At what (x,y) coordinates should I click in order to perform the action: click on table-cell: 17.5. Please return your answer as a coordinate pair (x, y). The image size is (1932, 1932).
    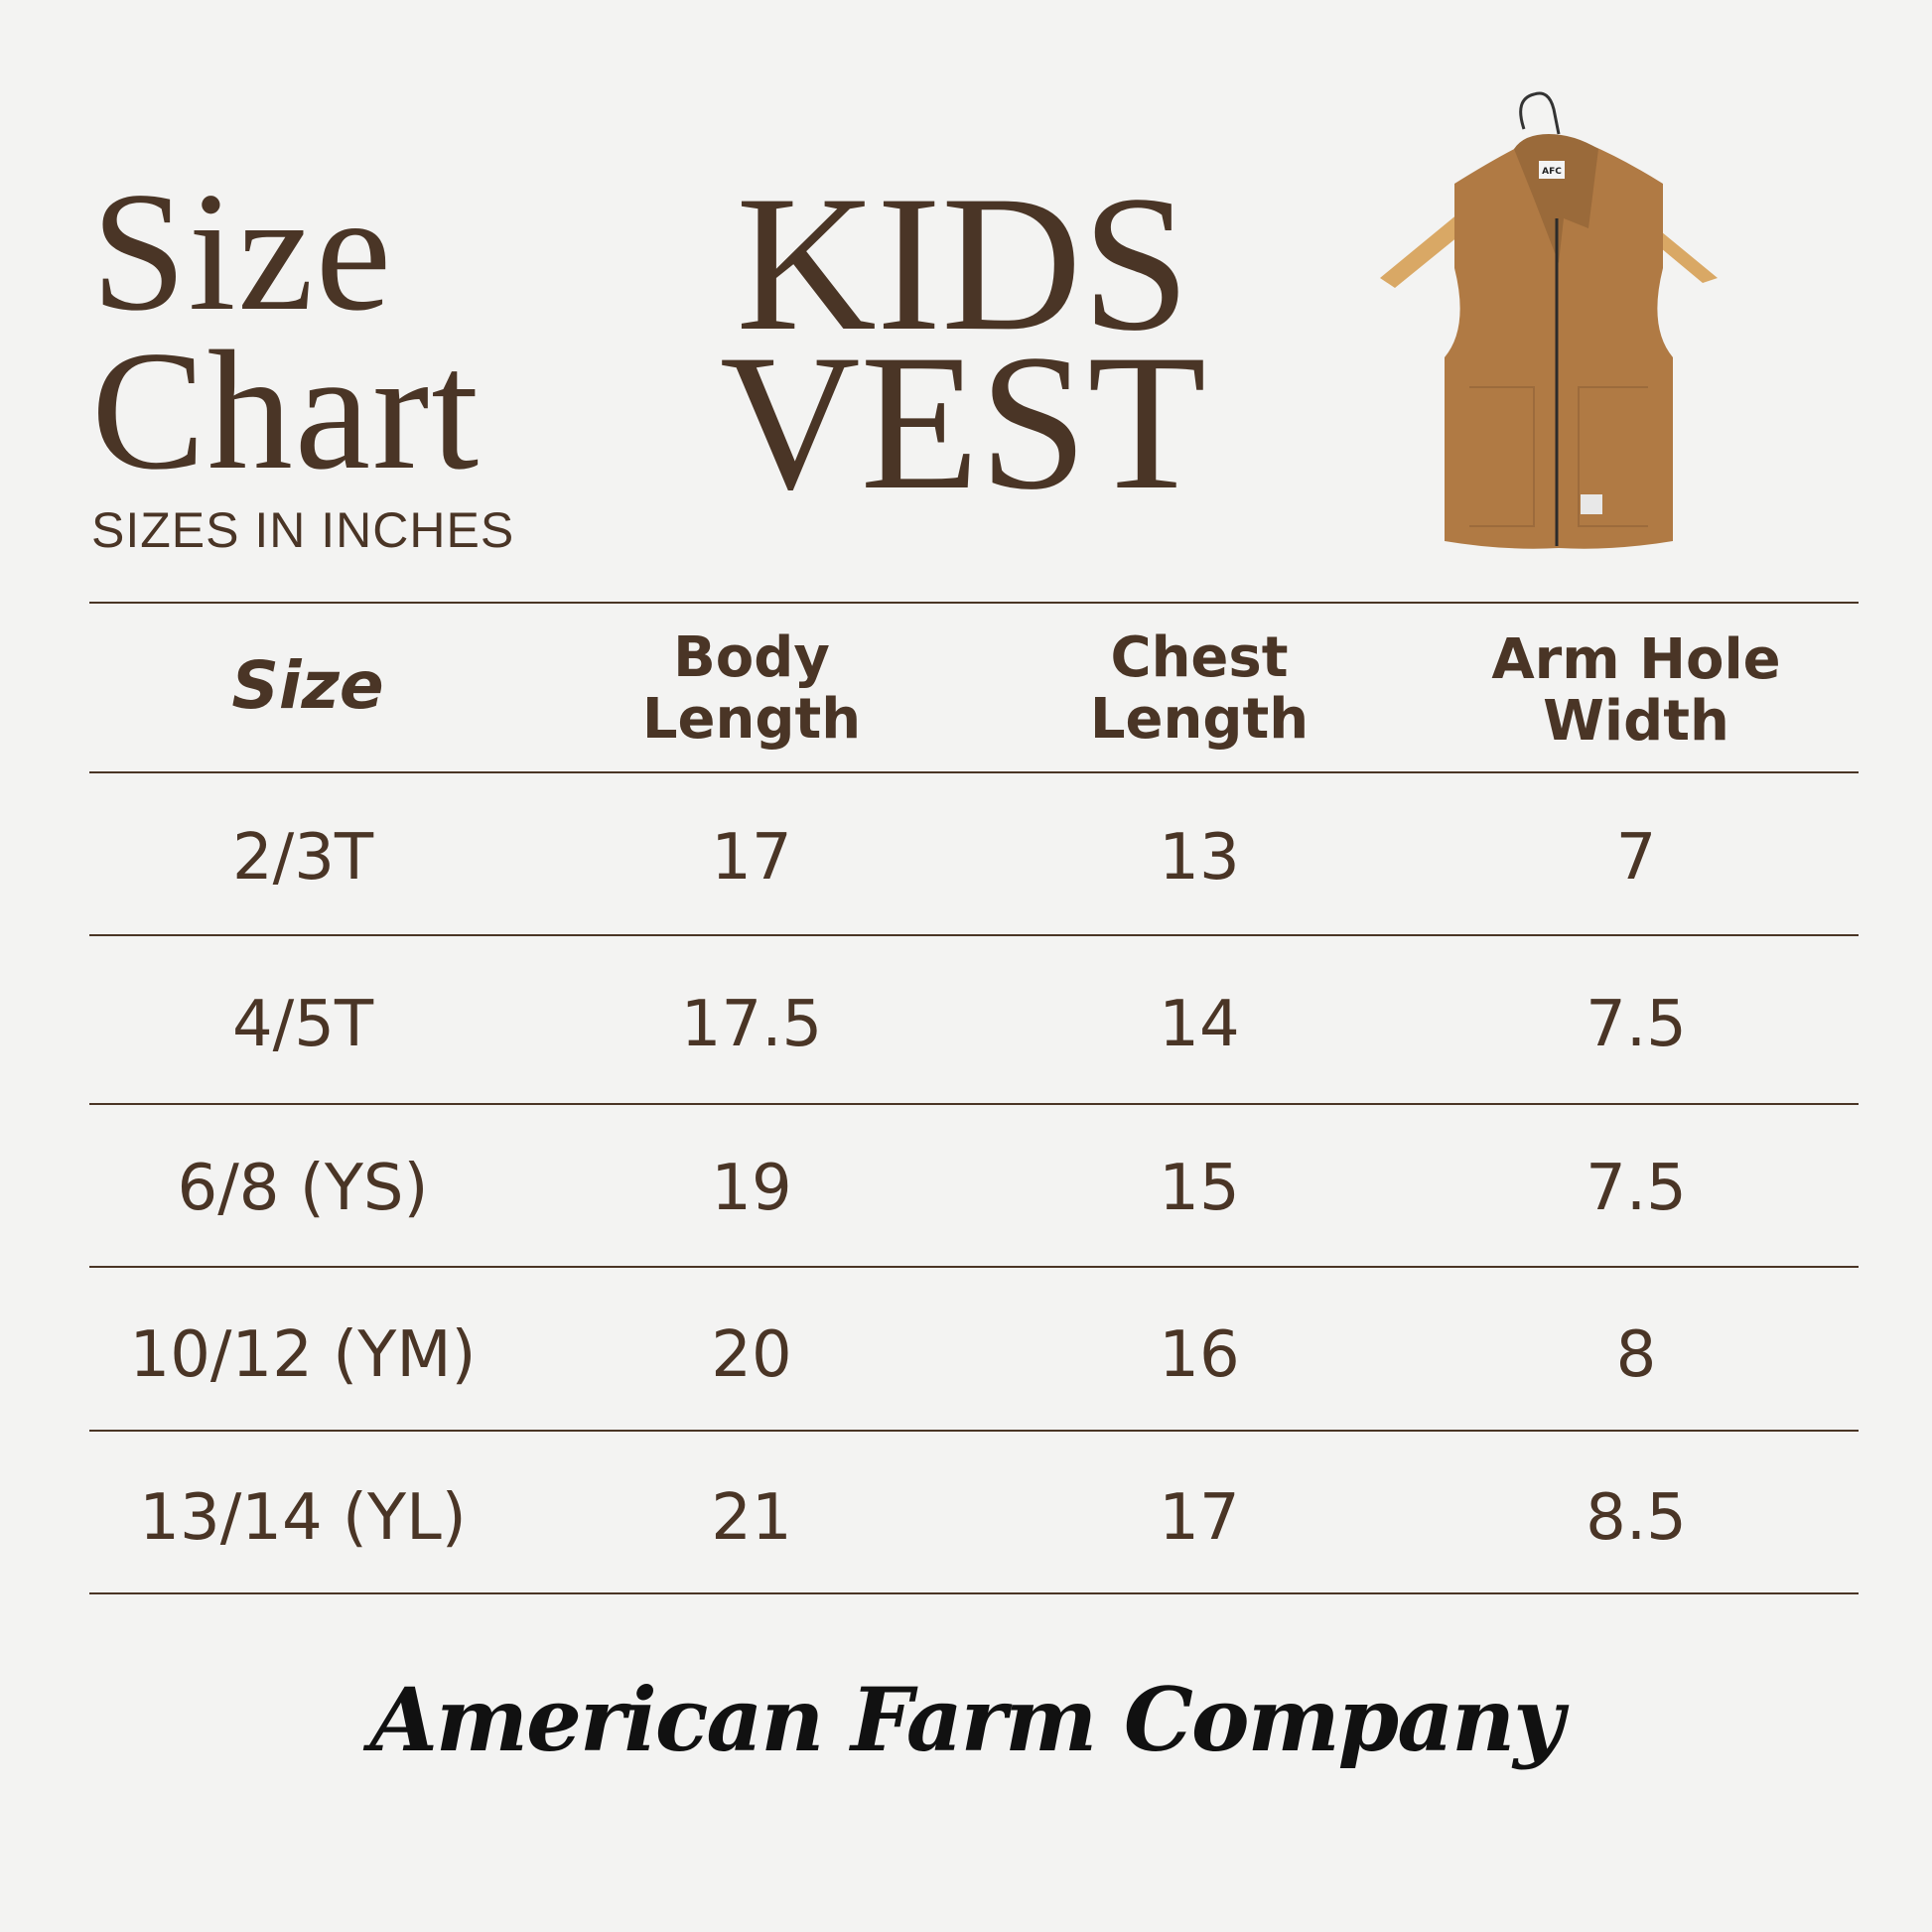
    Looking at the image, I should click on (752, 1024).